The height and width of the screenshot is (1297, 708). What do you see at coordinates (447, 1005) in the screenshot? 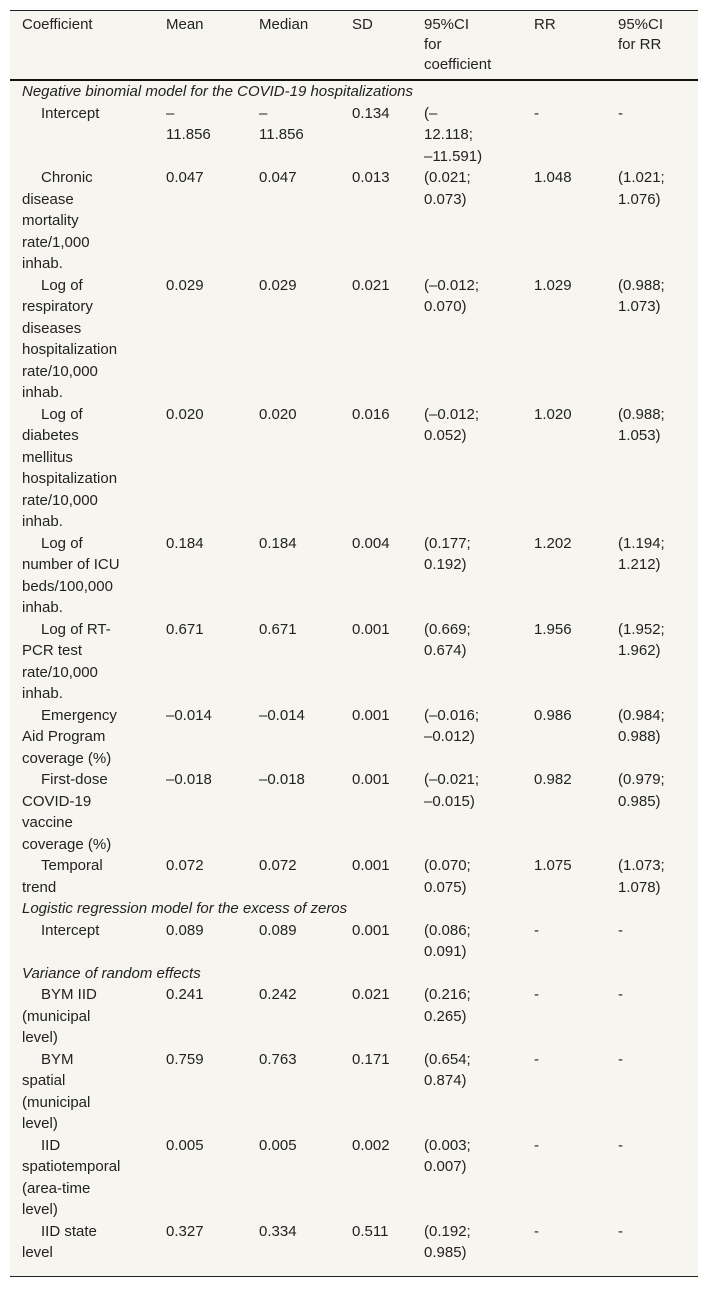
I see `cell-text: (0.216; 0.265)` at bounding box center [447, 1005].